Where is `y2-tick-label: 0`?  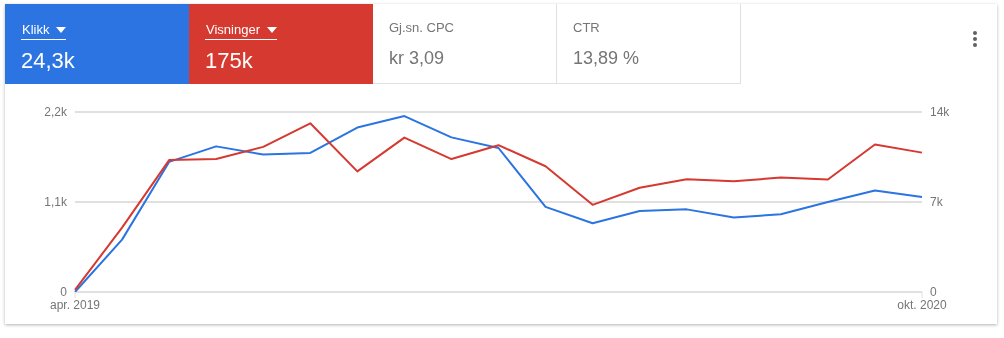
y2-tick-label: 0 is located at coordinates (933, 292).